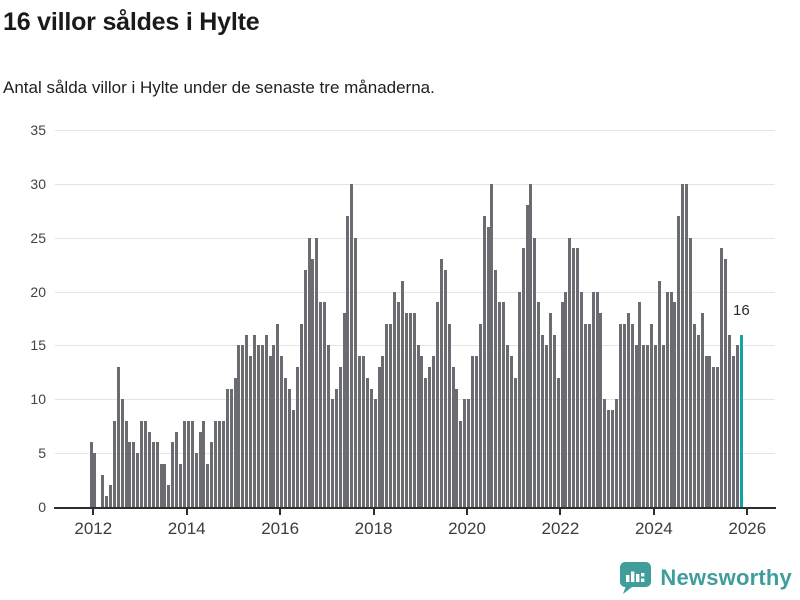 This screenshot has width=800, height=600. What do you see at coordinates (38, 130) in the screenshot?
I see `y-axis-tick-label: 35` at bounding box center [38, 130].